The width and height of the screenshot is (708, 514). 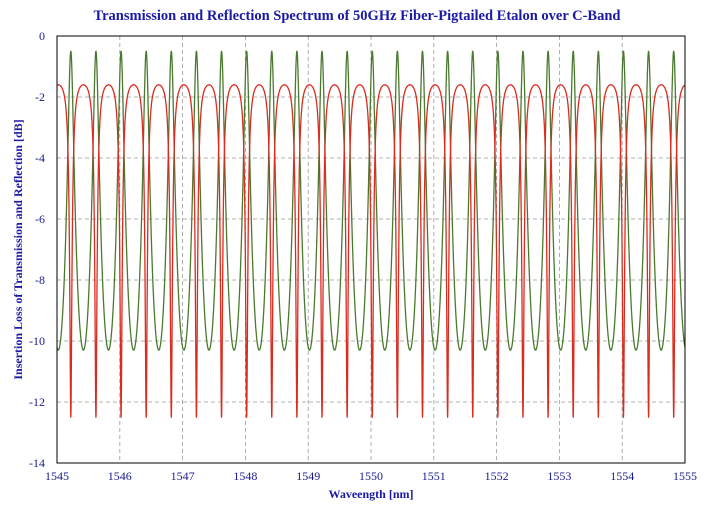 What do you see at coordinates (37, 249) in the screenshot?
I see `y-tick-labels: 0 -2 -4 -6 -8 -10 -12 -14` at bounding box center [37, 249].